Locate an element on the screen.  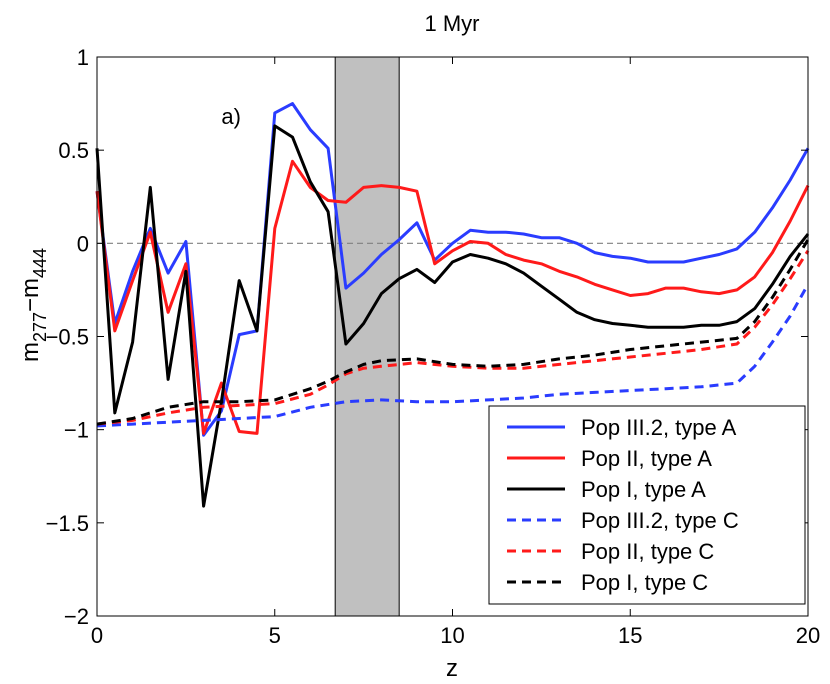
x-axis-label: z is located at coordinates (452, 668).